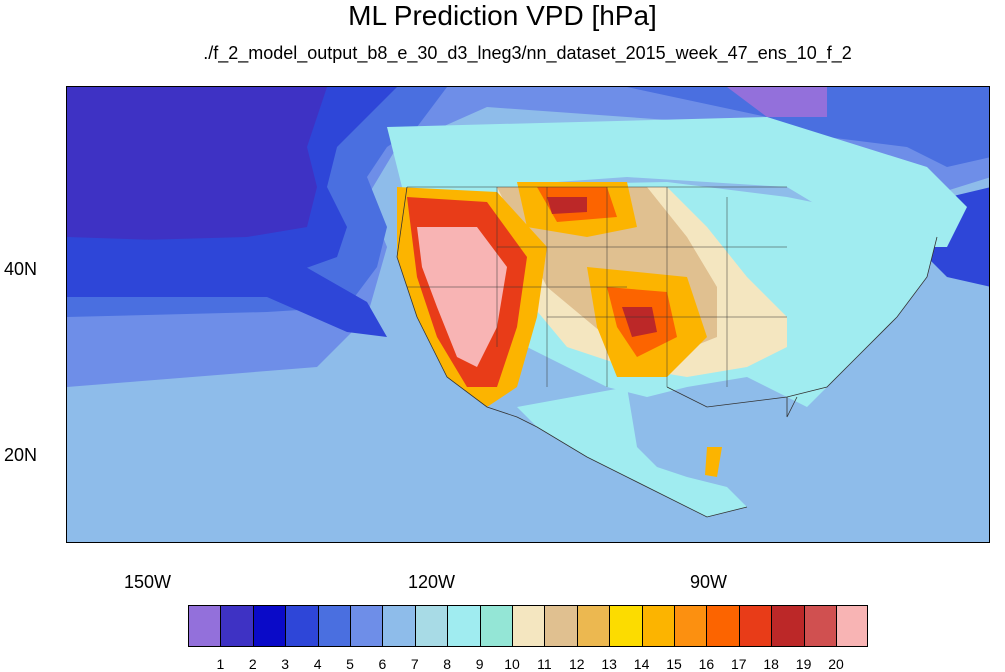  I want to click on colorbar-label: 12, so click(577, 664).